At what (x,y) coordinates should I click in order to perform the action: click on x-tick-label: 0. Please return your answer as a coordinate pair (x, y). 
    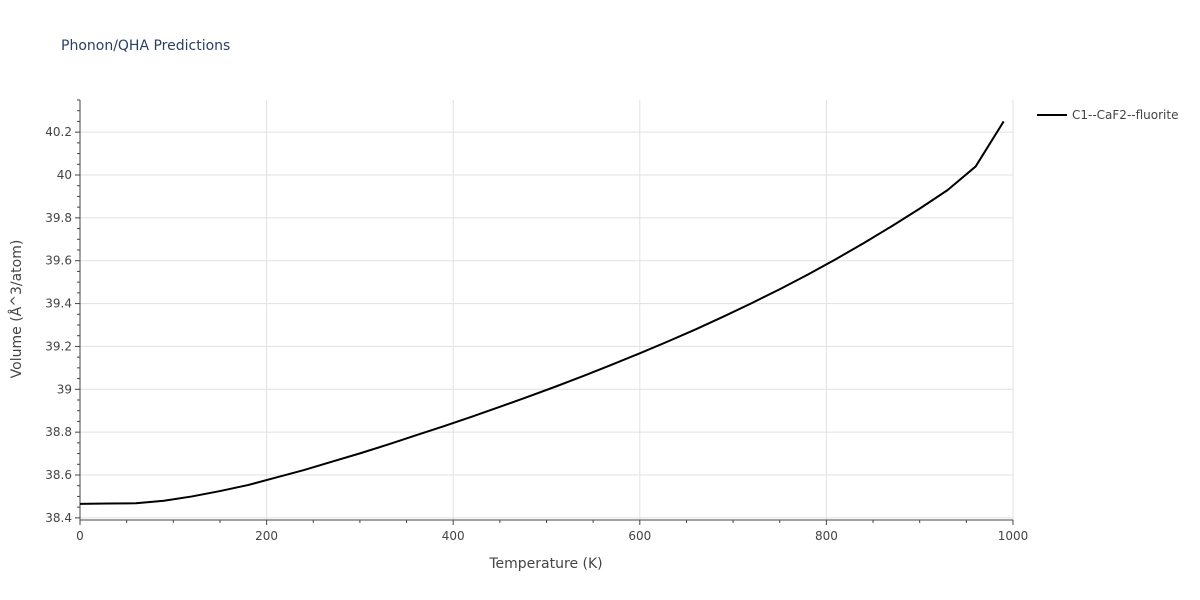
    Looking at the image, I should click on (80, 536).